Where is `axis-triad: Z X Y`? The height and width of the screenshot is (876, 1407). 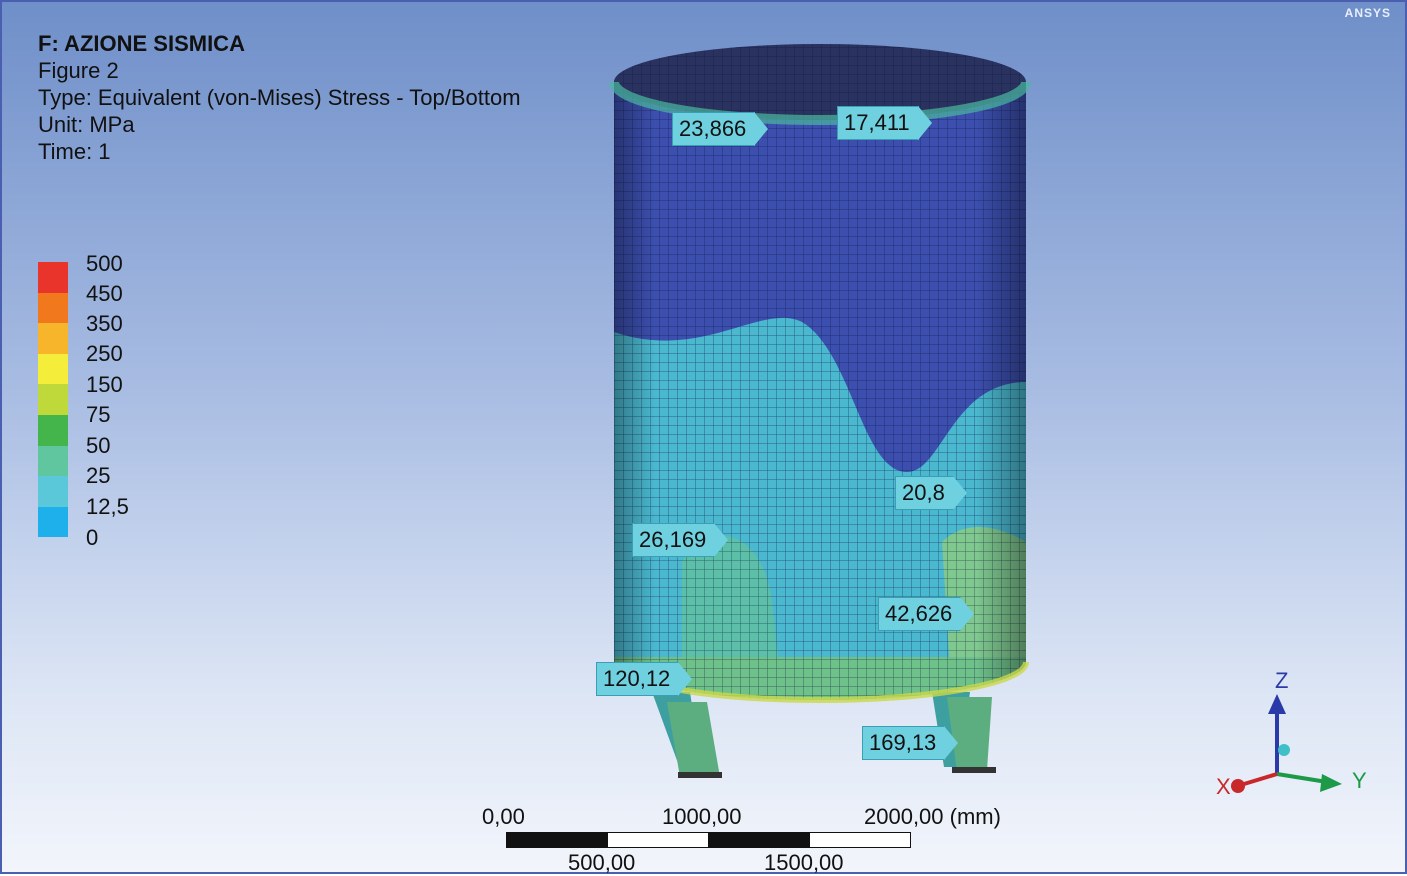
axis-triad: Z X Y is located at coordinates (1292, 739).